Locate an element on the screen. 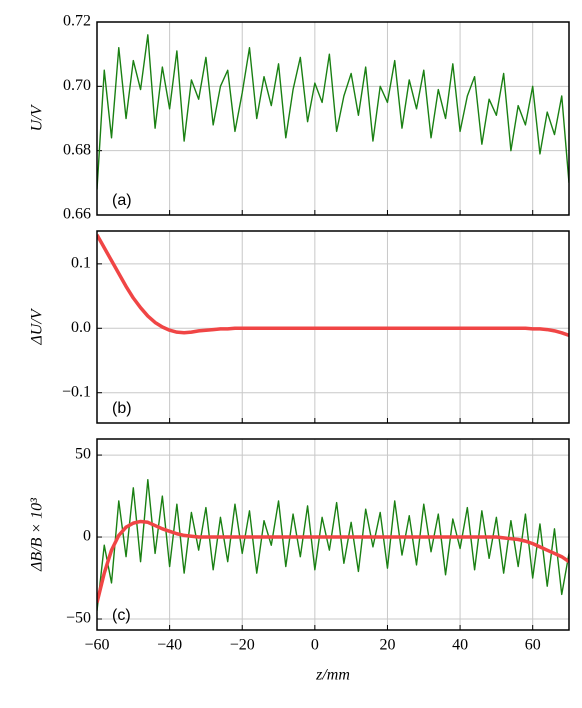  x-tick-label: 0 is located at coordinates (315, 645).